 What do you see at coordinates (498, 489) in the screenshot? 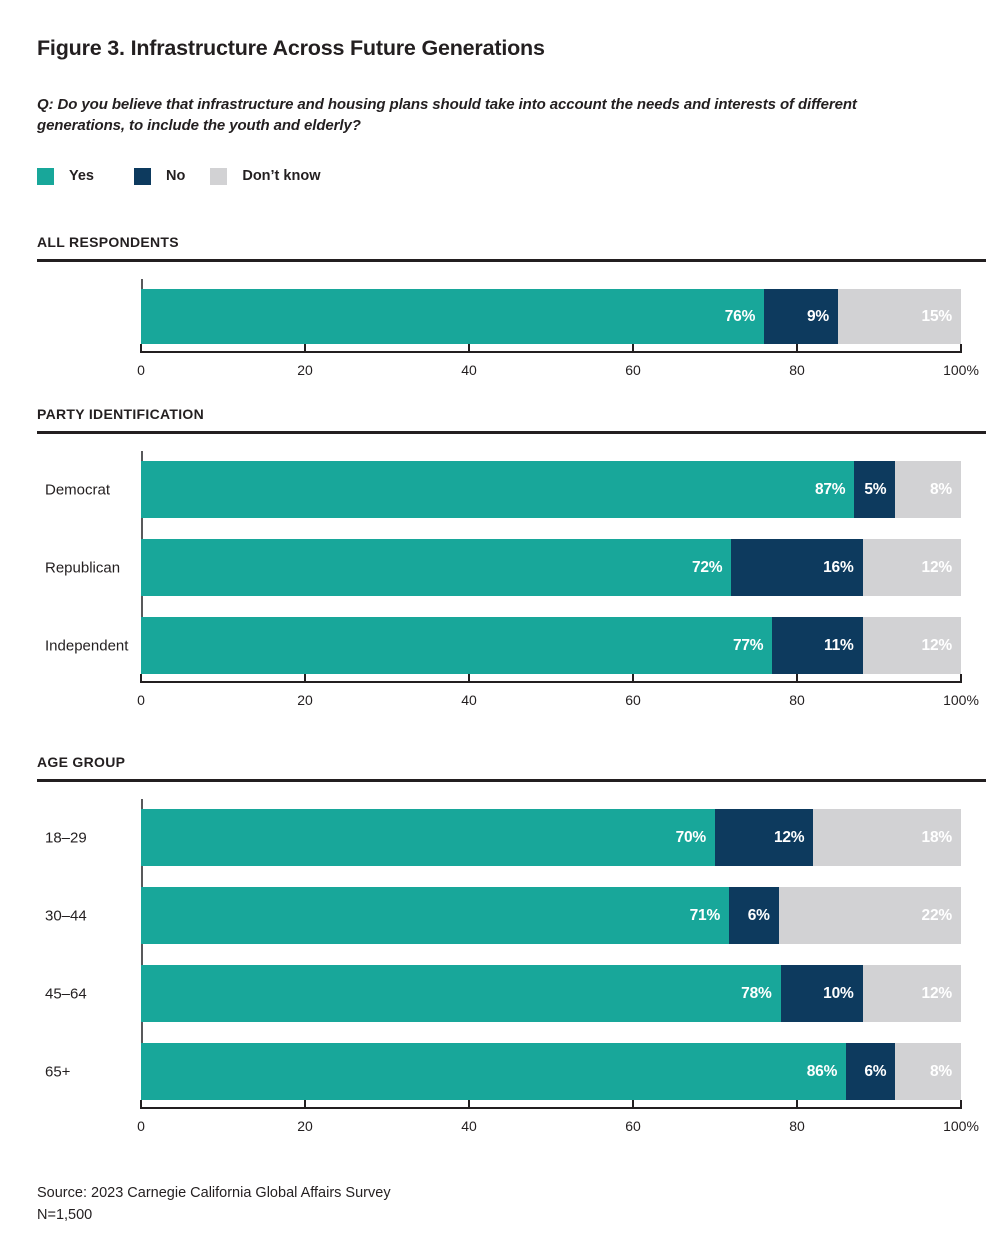
I see `bar-segment-yes: 87%` at bounding box center [498, 489].